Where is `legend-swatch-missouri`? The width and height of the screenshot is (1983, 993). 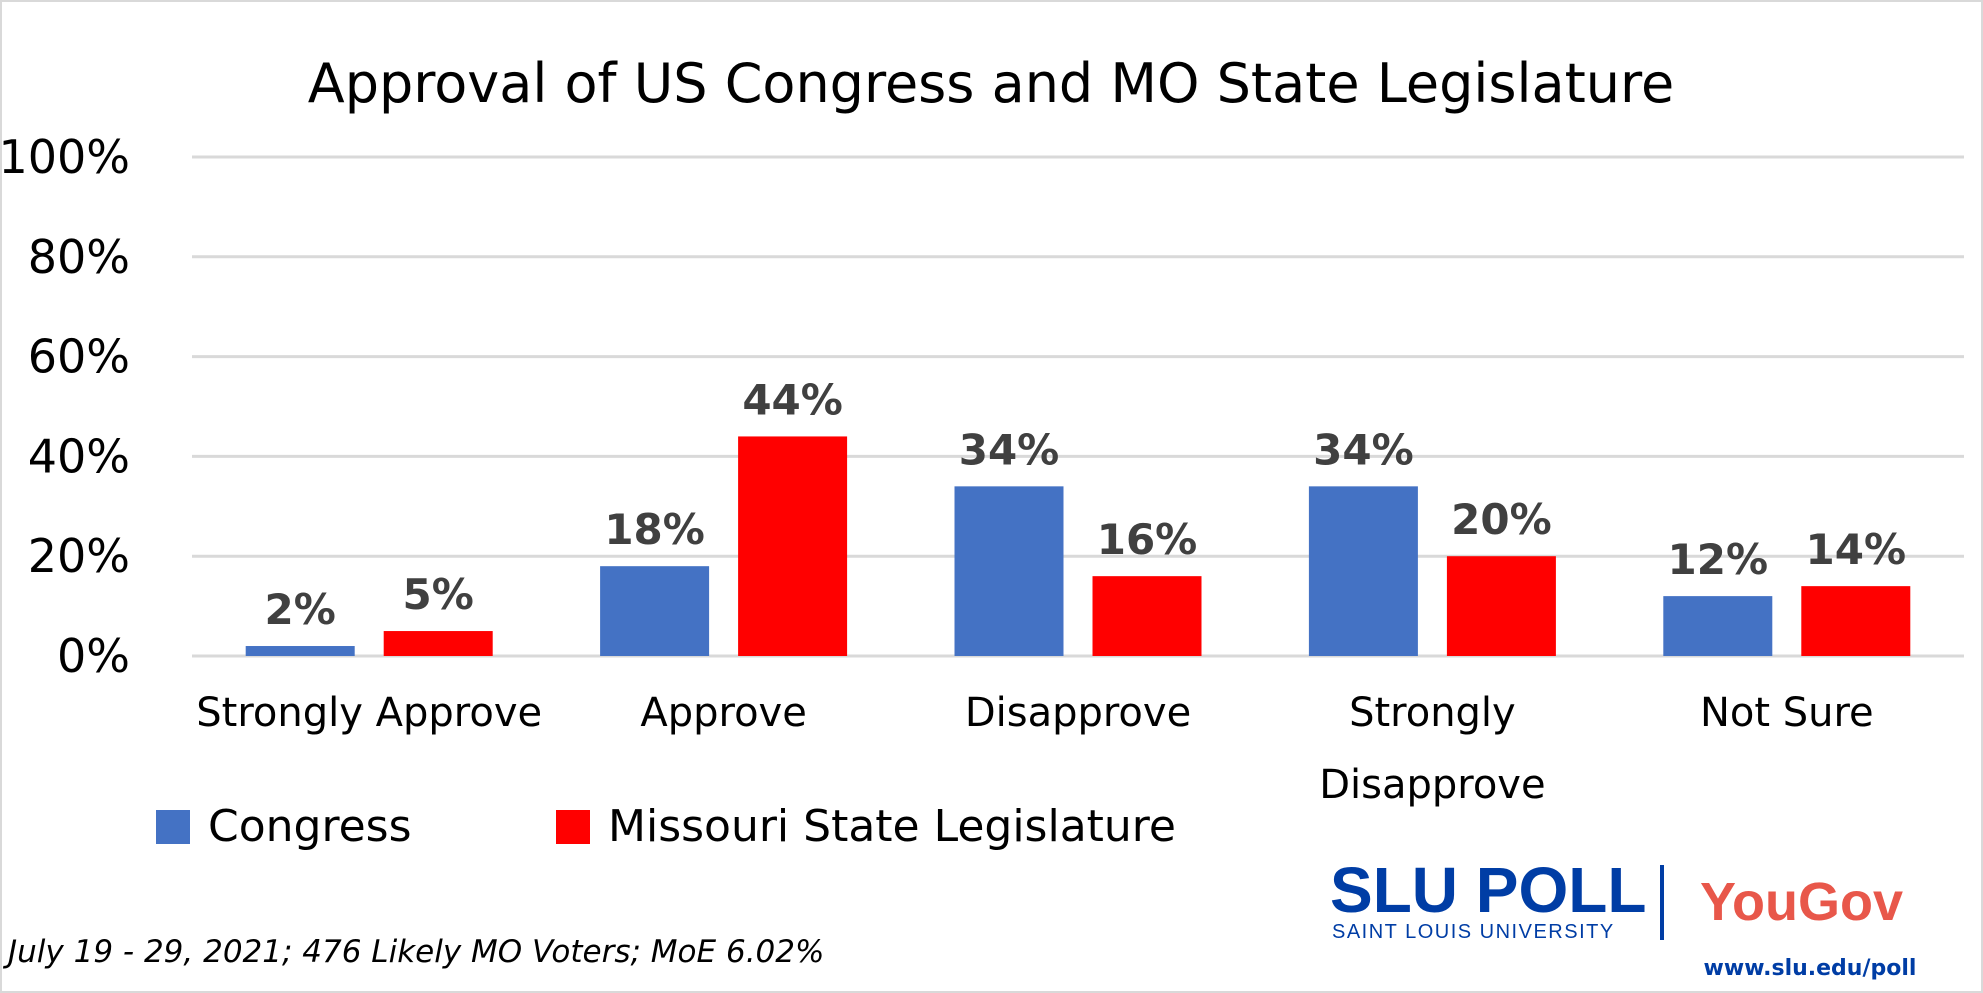
legend-swatch-missouri is located at coordinates (573, 827).